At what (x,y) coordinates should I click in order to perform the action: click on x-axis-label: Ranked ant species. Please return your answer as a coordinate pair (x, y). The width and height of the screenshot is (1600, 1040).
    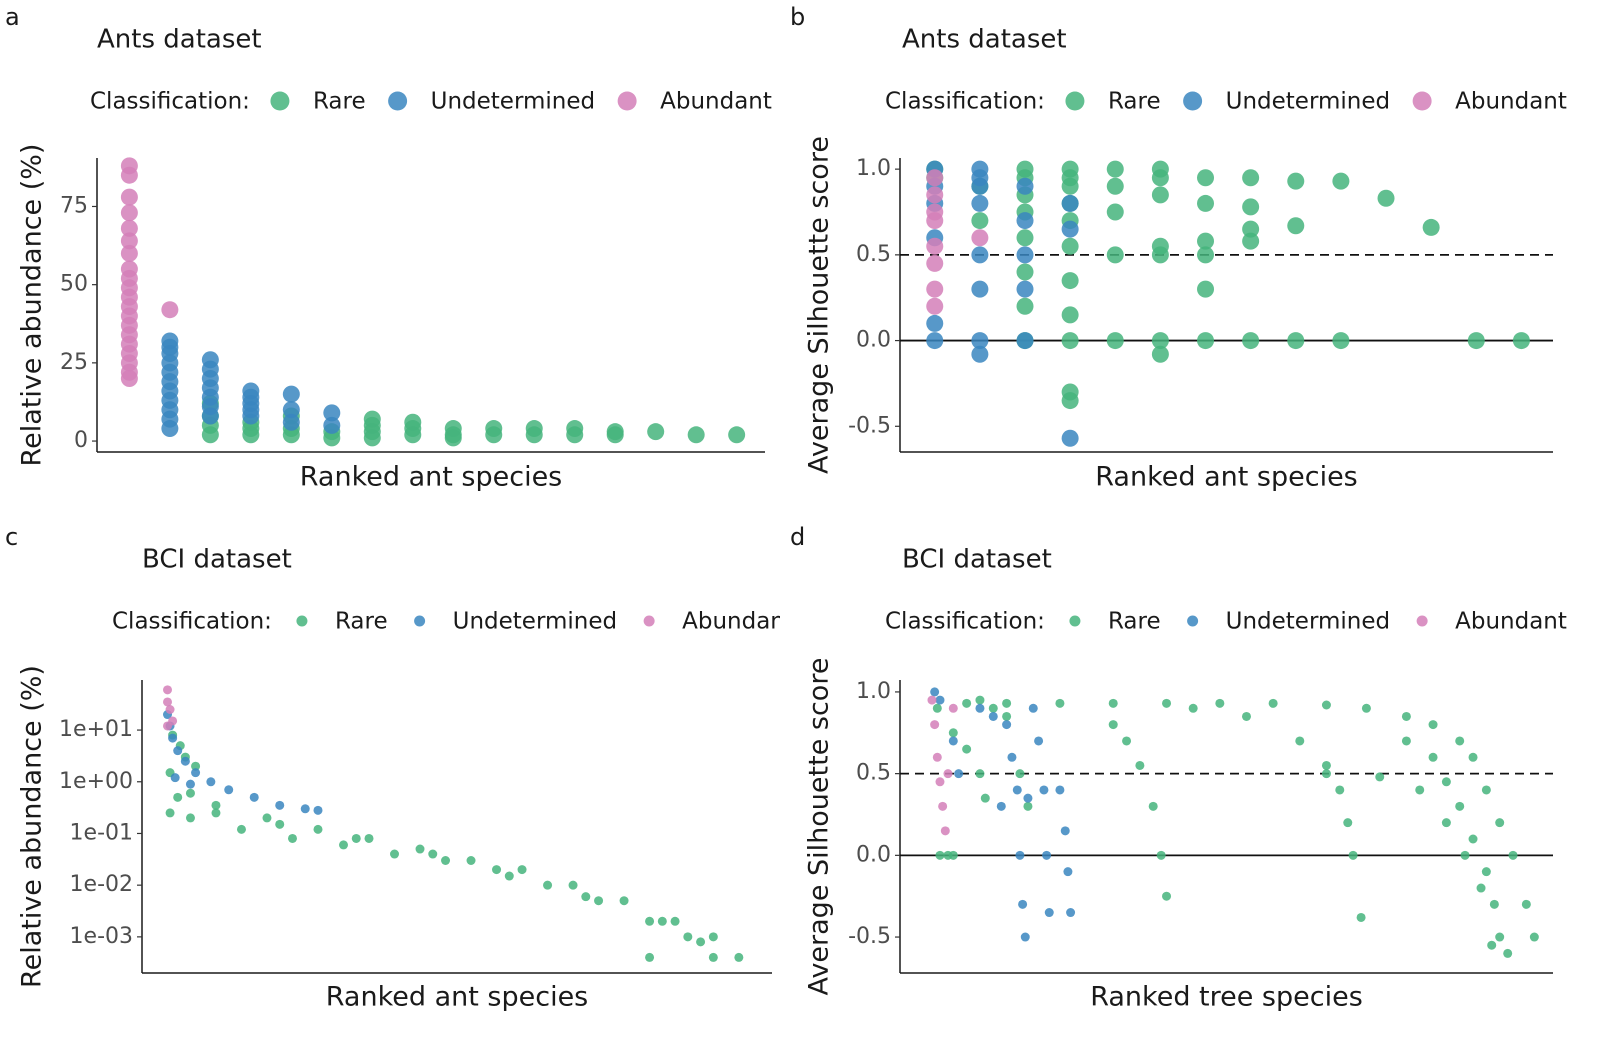
    Looking at the image, I should click on (457, 997).